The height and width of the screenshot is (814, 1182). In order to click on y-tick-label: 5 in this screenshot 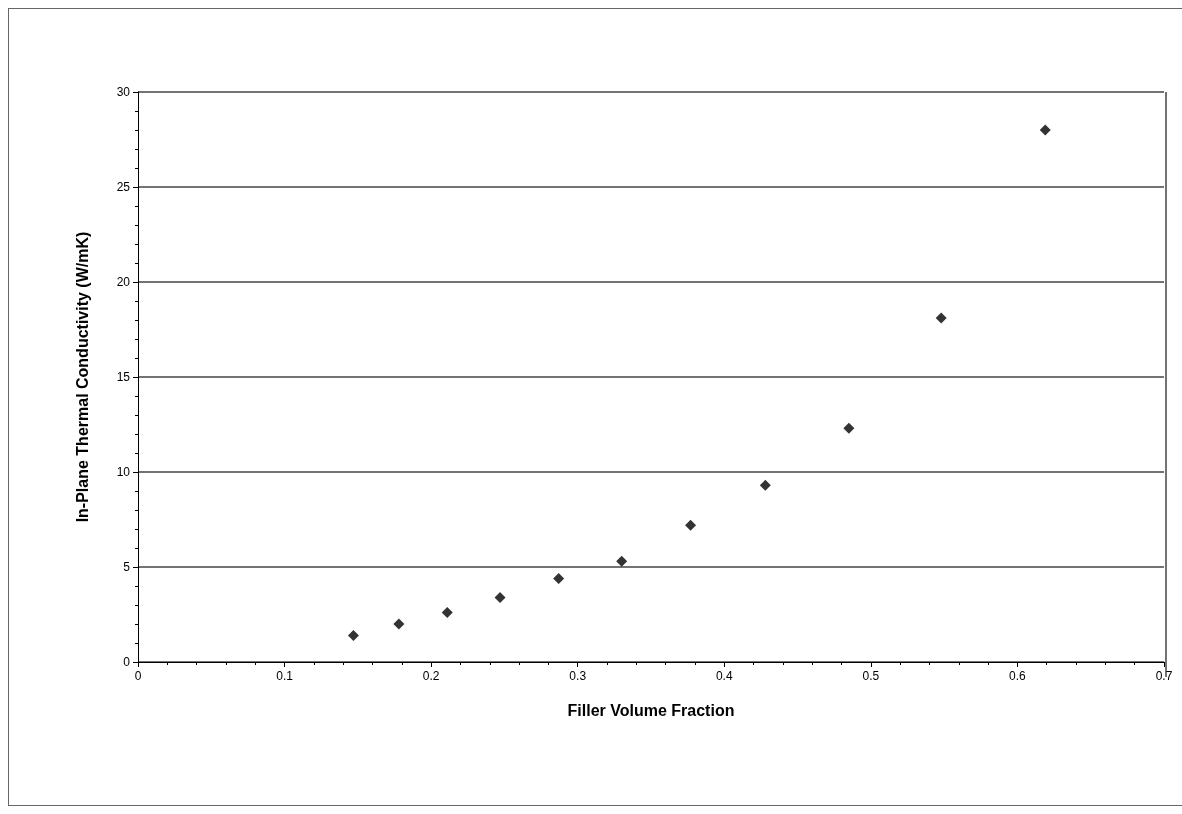, I will do `click(127, 567)`.